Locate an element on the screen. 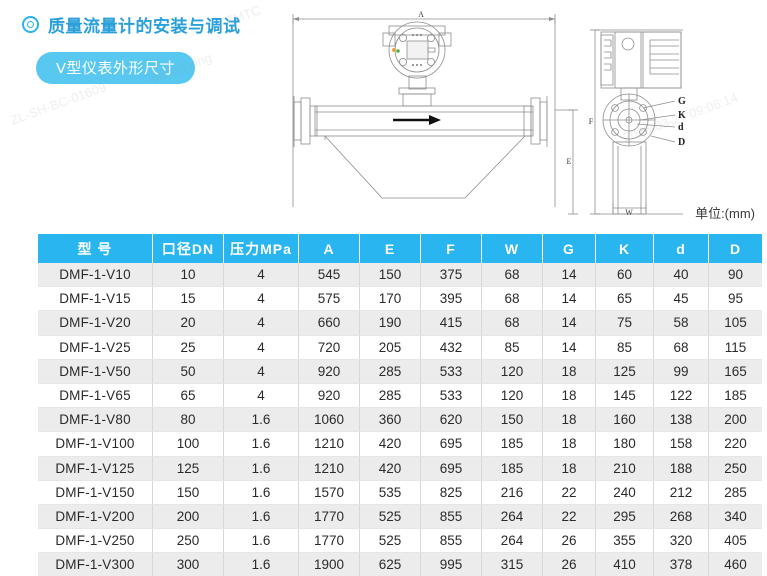 This screenshot has width=767, height=576. cell-value: 50 is located at coordinates (188, 371).